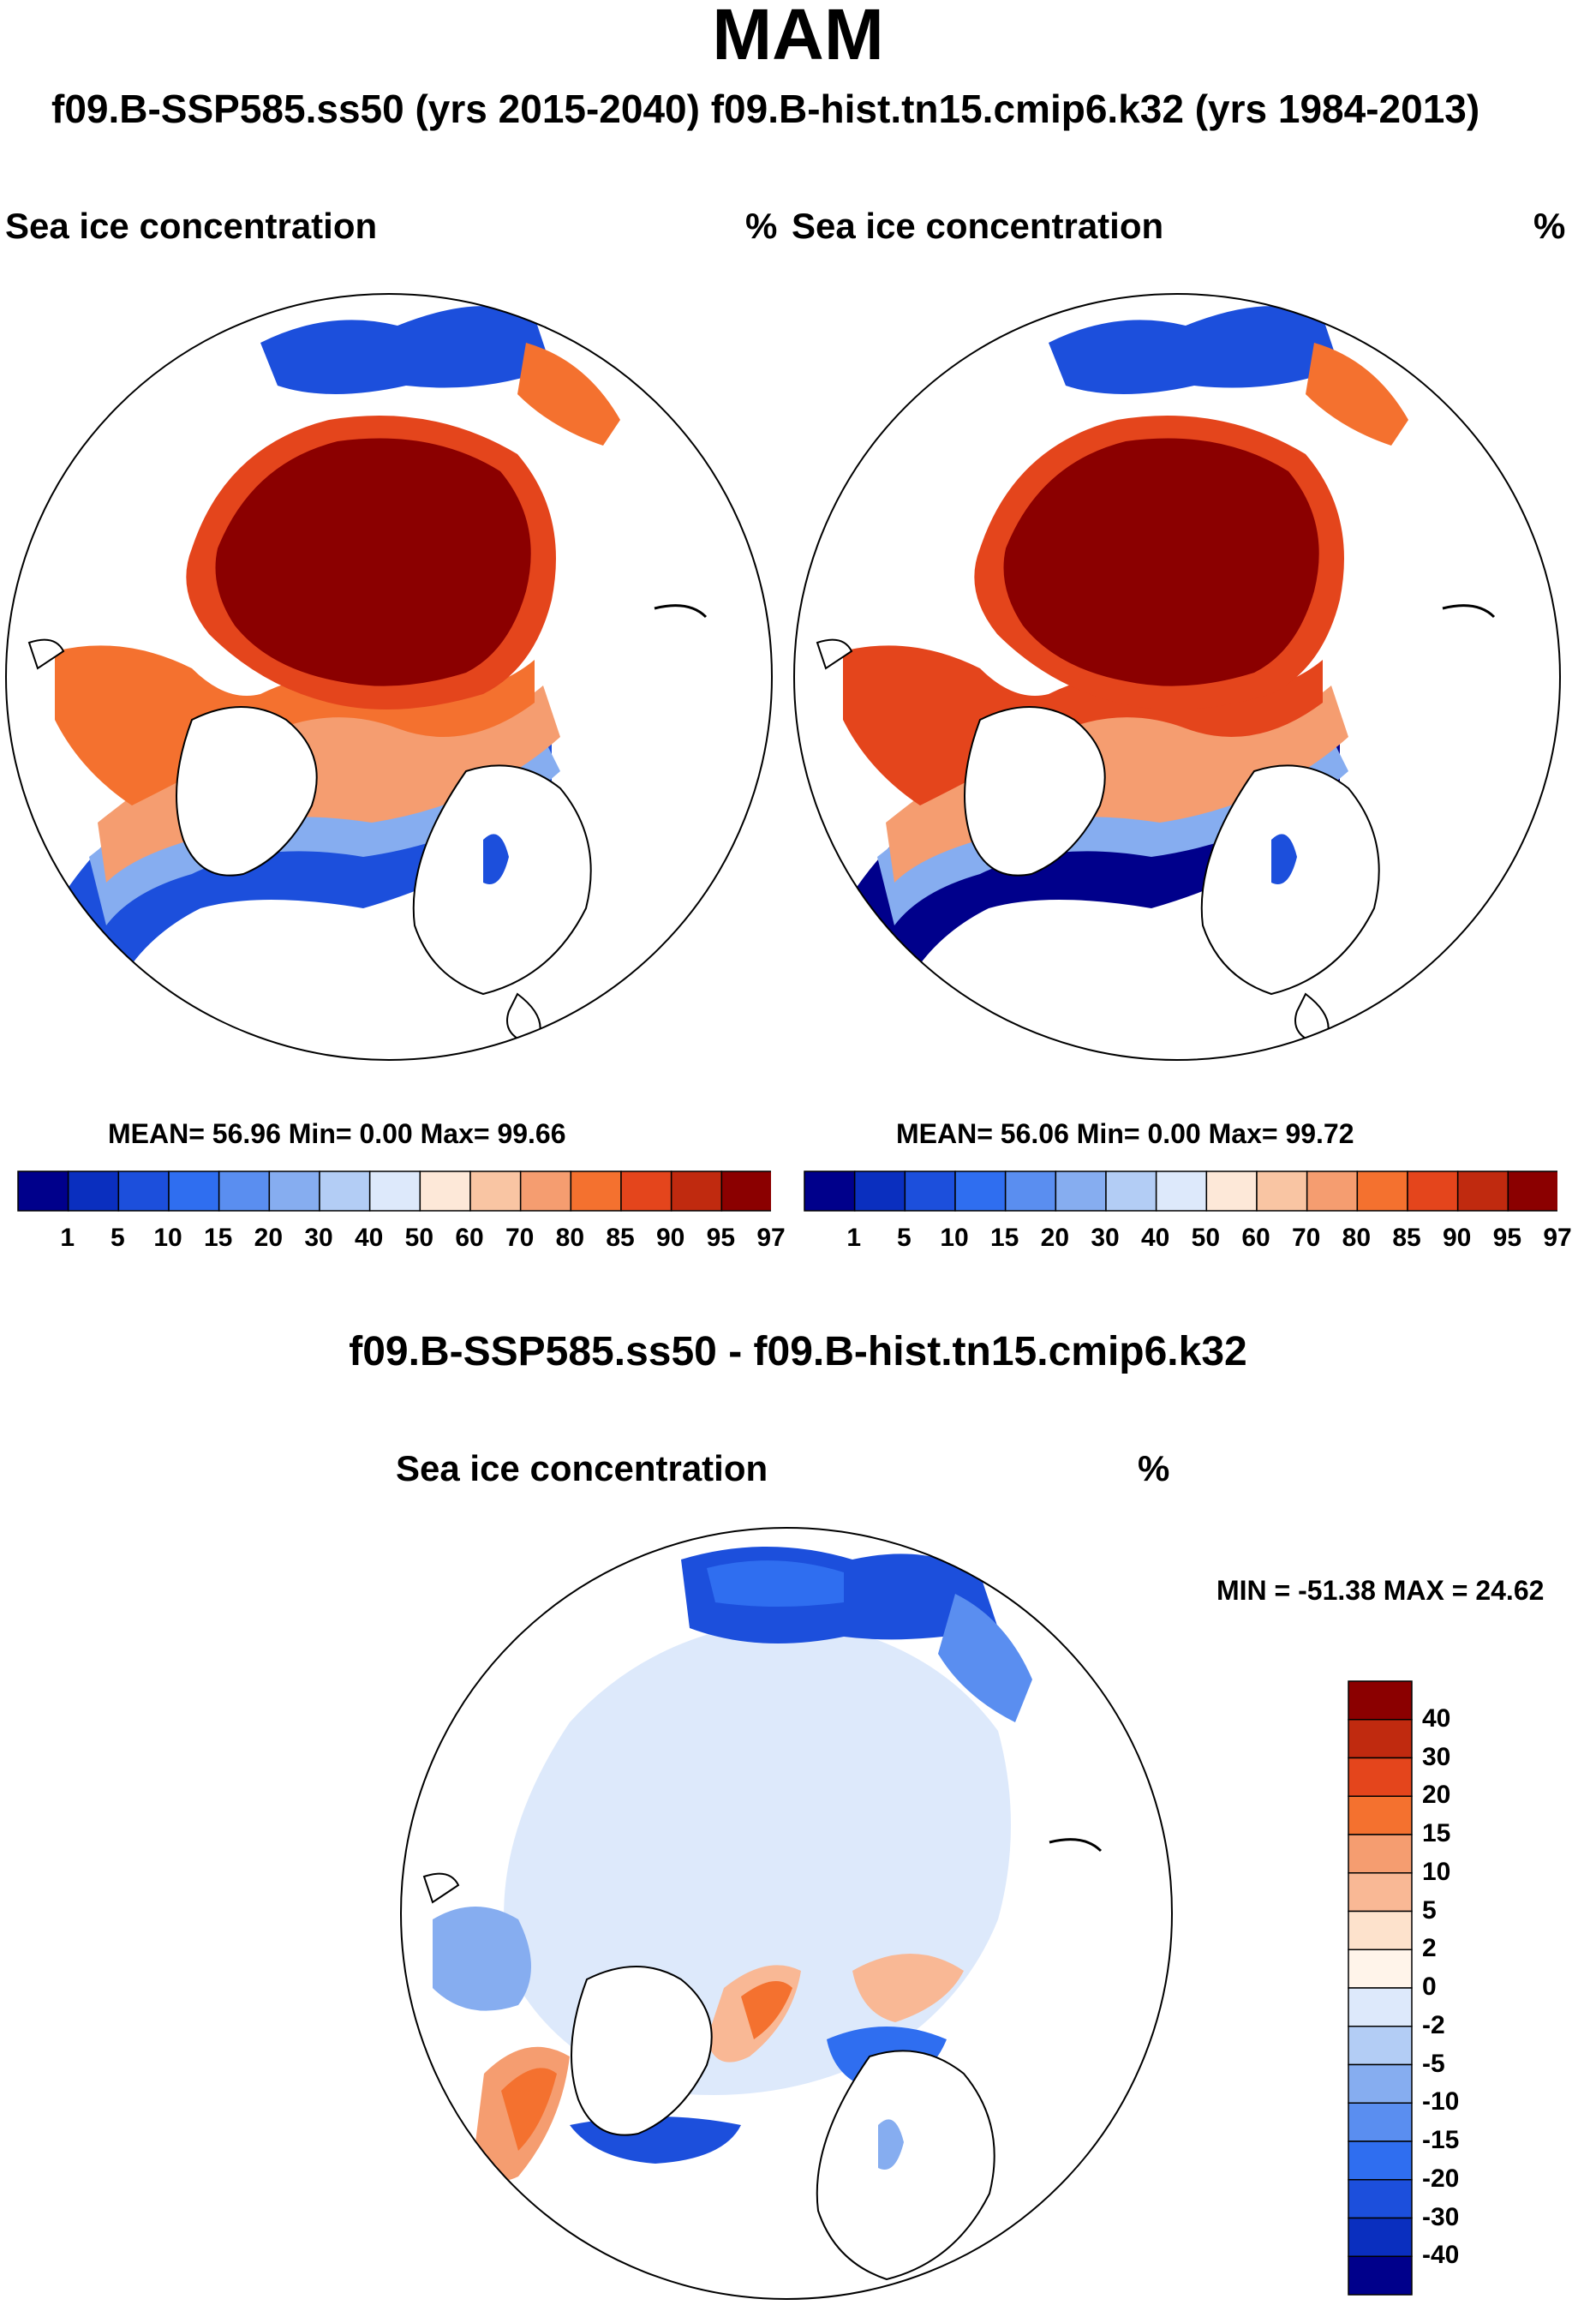 This screenshot has width=1596, height=2305. What do you see at coordinates (978, 226) in the screenshot?
I see `panel-right-variable: Sea ice concentration` at bounding box center [978, 226].